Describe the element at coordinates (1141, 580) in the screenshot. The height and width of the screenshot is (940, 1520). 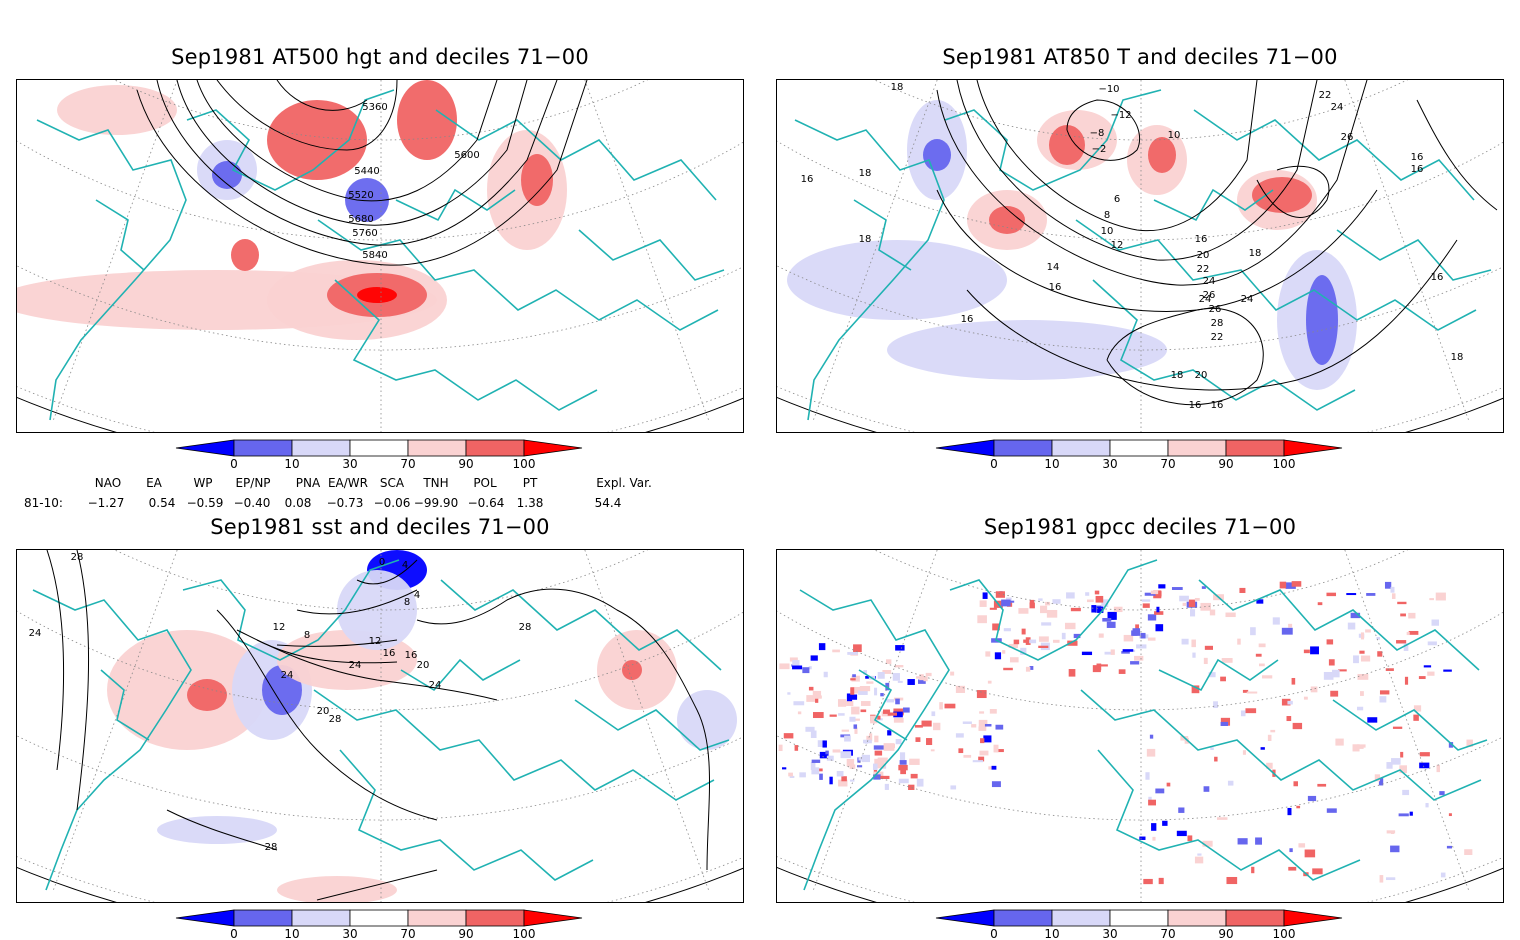
I see `latitude-gridline` at that location.